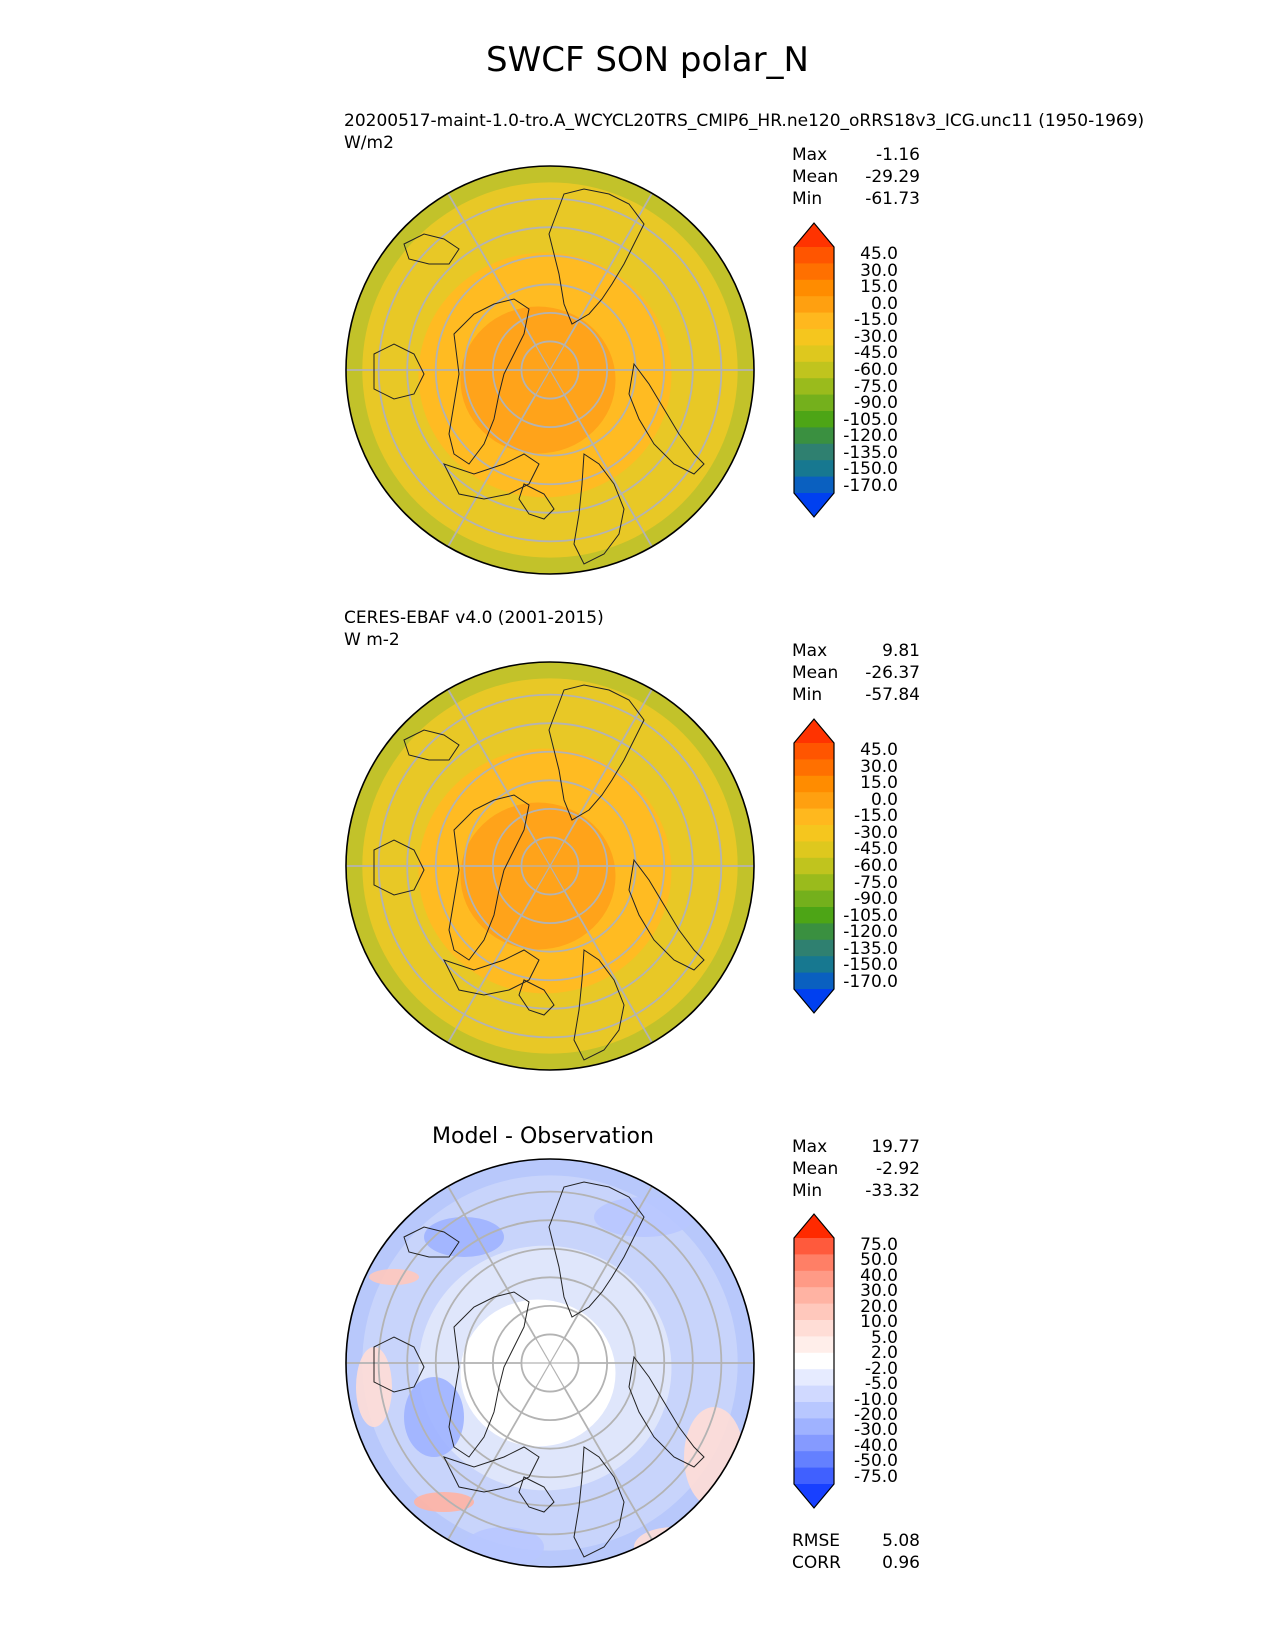  What do you see at coordinates (870, 419) in the screenshot?
I see `colorbar-tick-label: -105.0` at bounding box center [870, 419].